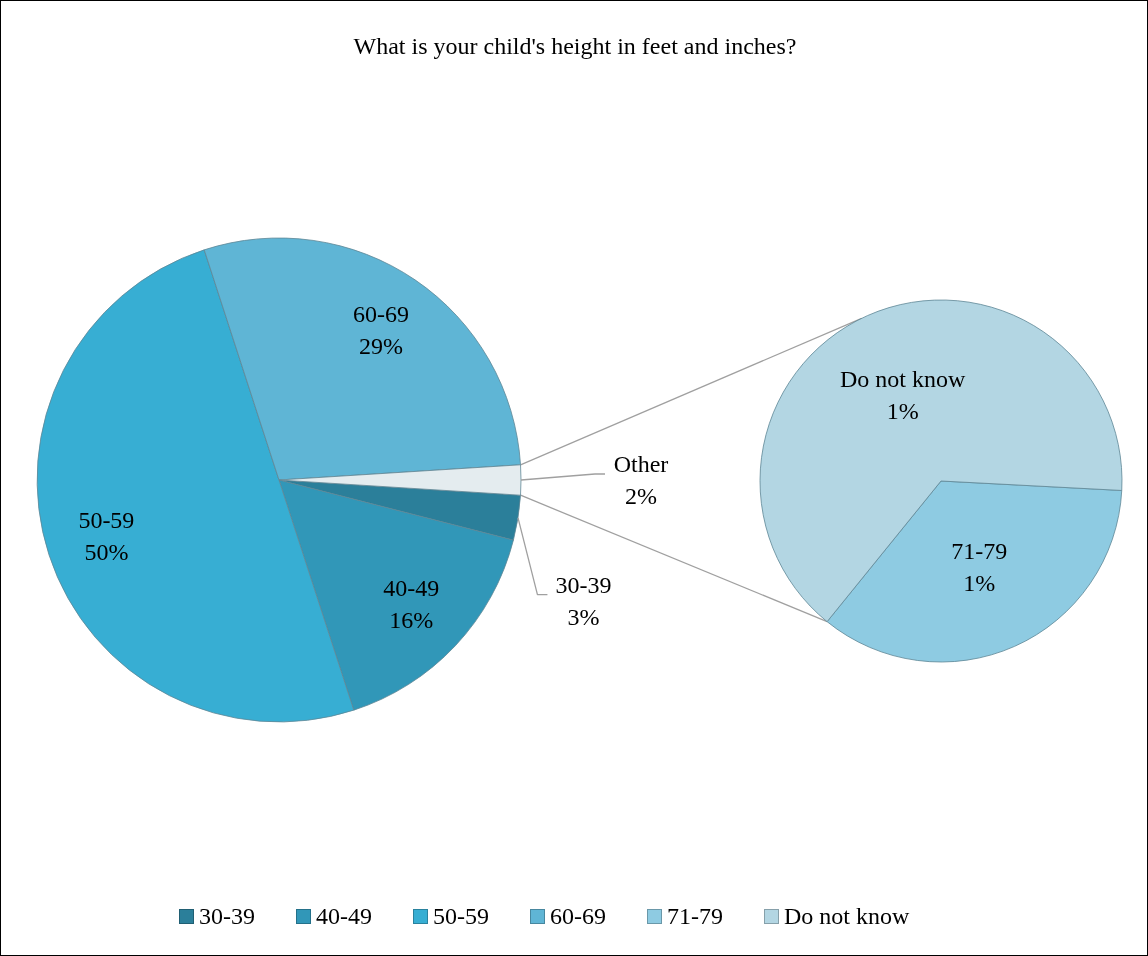  What do you see at coordinates (578, 916) in the screenshot?
I see `legend-label: 60-69` at bounding box center [578, 916].